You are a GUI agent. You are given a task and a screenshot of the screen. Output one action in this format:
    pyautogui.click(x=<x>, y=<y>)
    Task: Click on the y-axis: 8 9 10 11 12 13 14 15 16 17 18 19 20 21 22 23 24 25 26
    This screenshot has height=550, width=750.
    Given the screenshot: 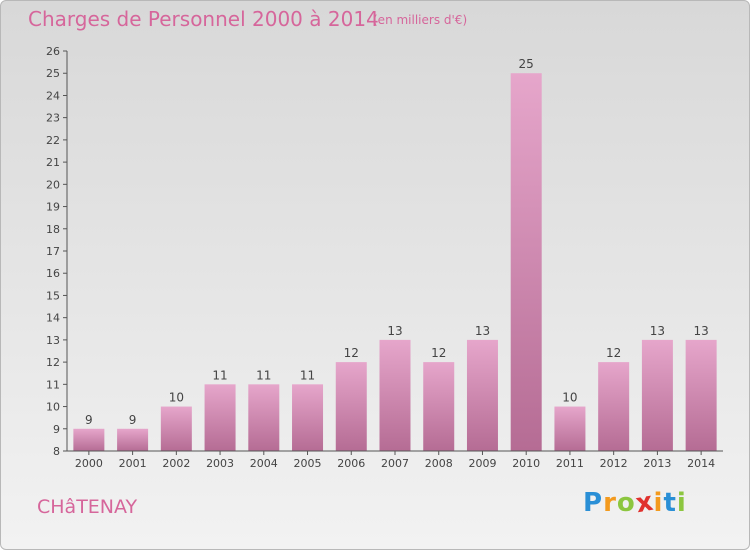 What is the action you would take?
    pyautogui.click(x=57, y=251)
    